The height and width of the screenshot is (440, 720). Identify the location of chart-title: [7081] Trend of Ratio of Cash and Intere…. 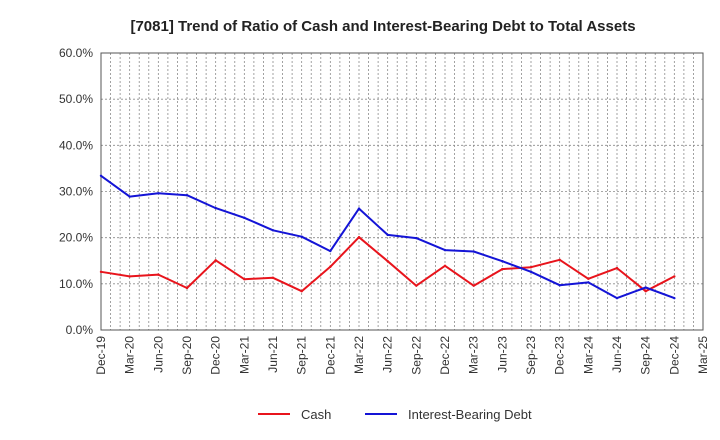
(382, 26).